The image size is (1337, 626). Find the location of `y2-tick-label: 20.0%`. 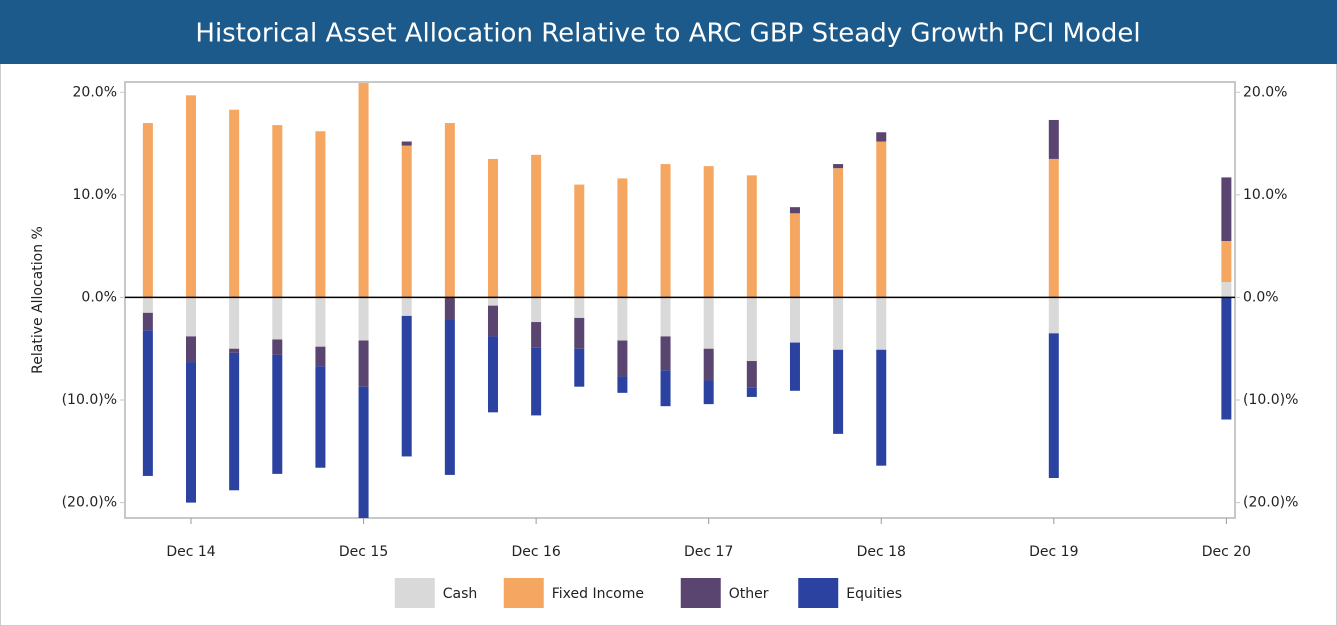

y2-tick-label: 20.0% is located at coordinates (1265, 92).